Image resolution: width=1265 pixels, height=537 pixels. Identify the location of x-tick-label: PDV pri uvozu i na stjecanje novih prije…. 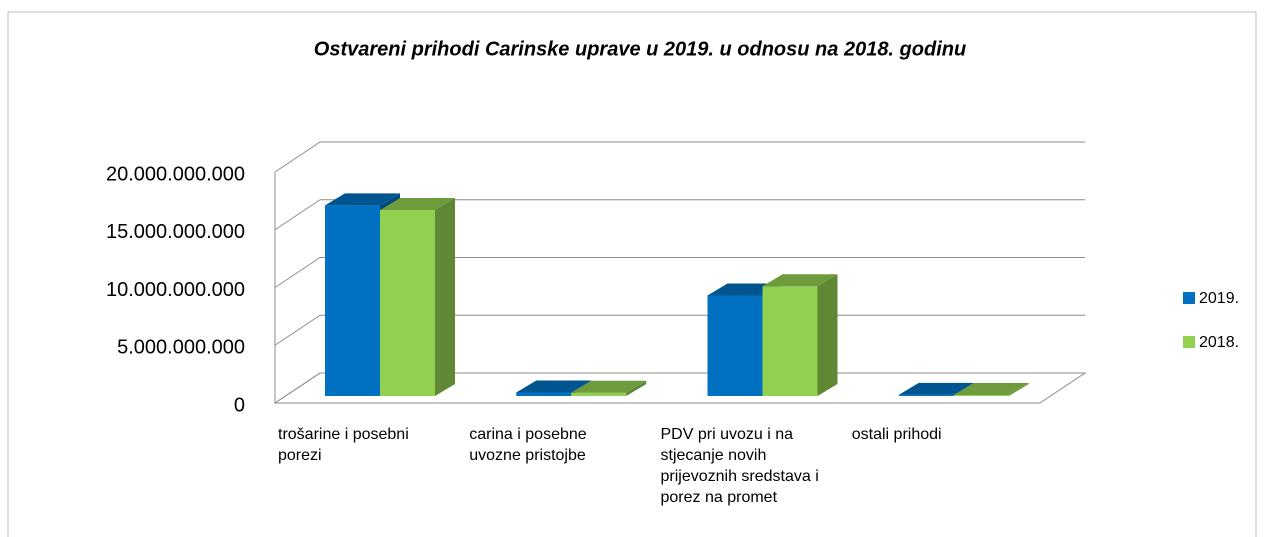
(739, 466).